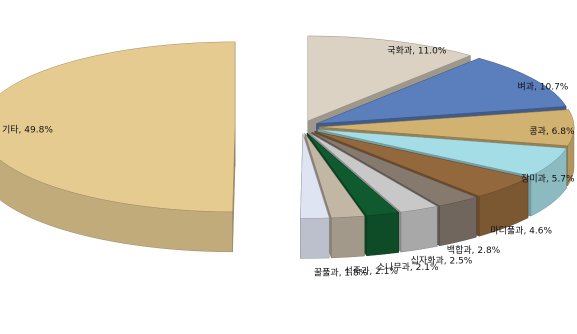  What do you see at coordinates (474, 250) in the screenshot?
I see `data-label: 백합과, 2.8%` at bounding box center [474, 250].